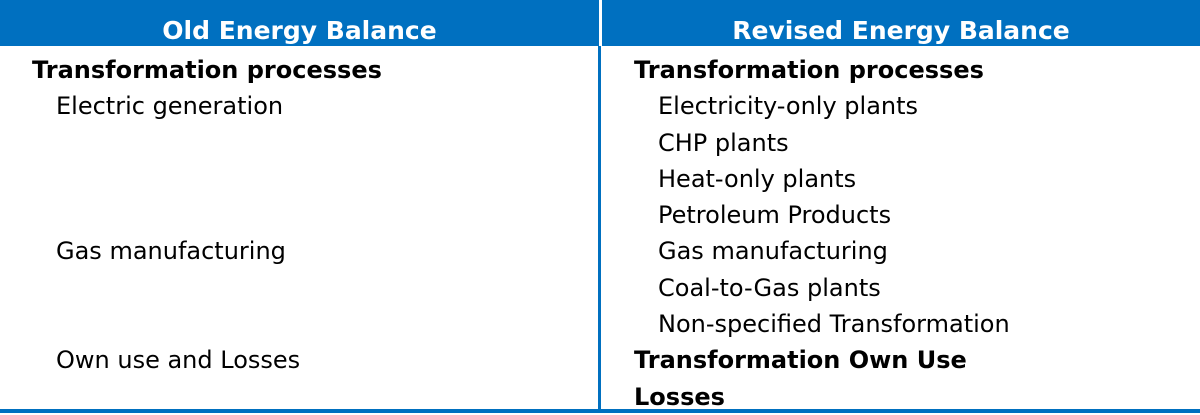 The image size is (1200, 415). What do you see at coordinates (600, 23) in the screenshot?
I see `header-divider` at bounding box center [600, 23].